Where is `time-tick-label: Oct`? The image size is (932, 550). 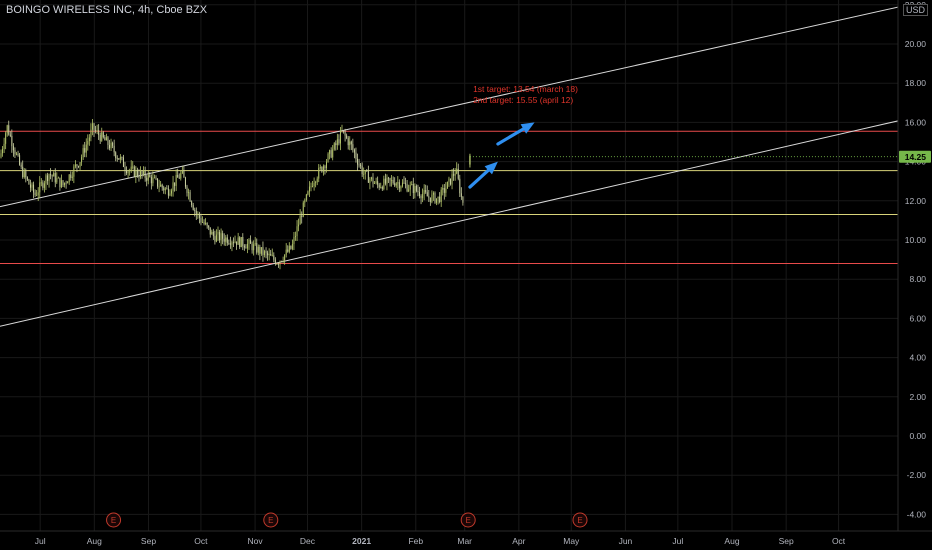
time-tick-label: Oct is located at coordinates (839, 541).